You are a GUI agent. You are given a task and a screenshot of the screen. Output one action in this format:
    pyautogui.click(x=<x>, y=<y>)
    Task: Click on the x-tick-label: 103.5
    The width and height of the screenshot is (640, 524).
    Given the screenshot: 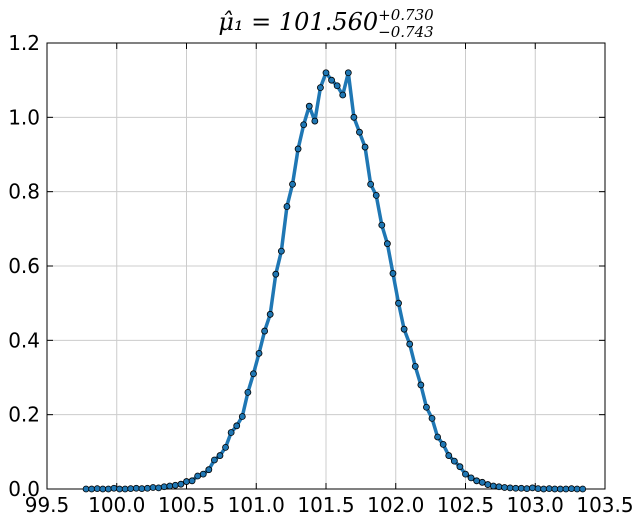 What is the action you would take?
    pyautogui.click(x=604, y=505)
    